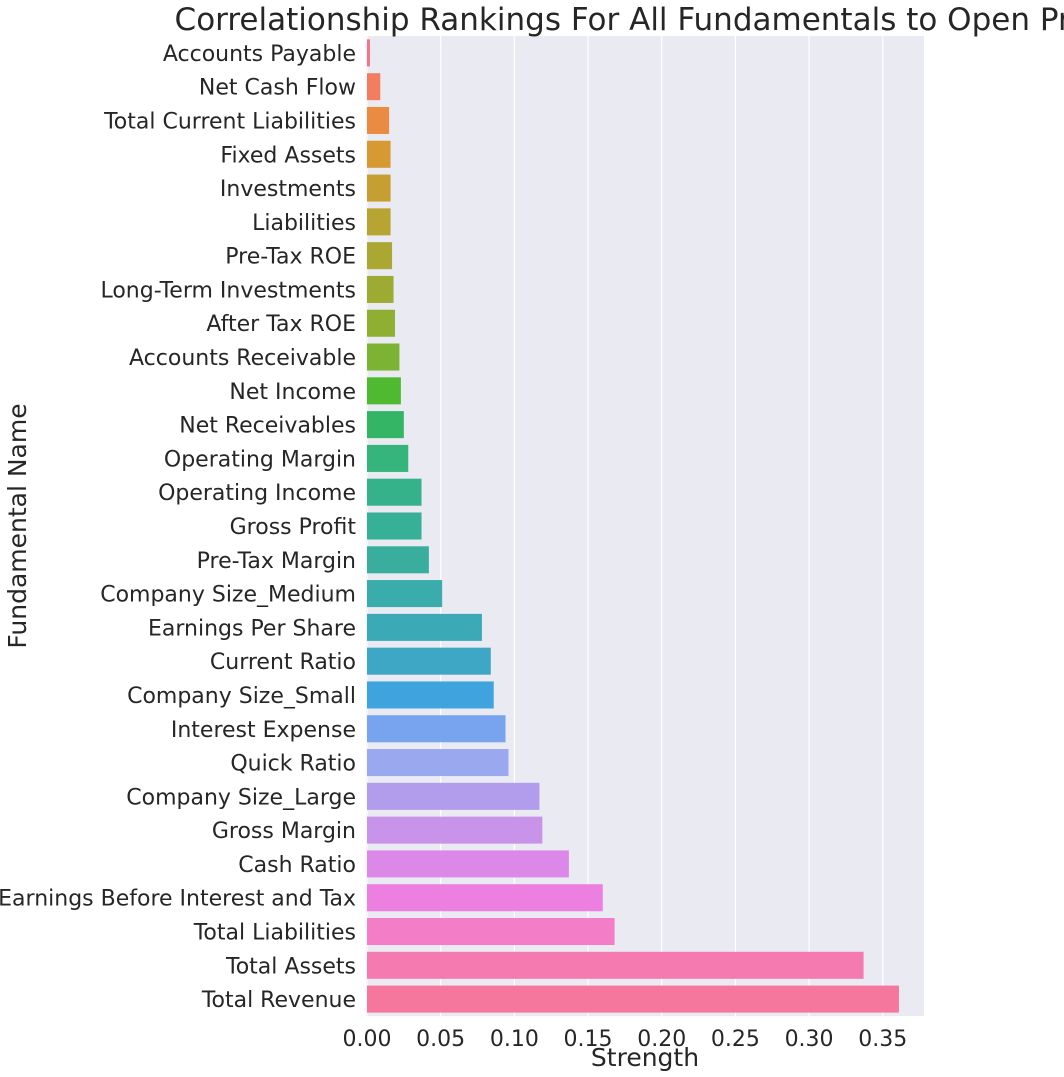  What do you see at coordinates (278, 1000) in the screenshot?
I see `category-label: Total Revenue` at bounding box center [278, 1000].